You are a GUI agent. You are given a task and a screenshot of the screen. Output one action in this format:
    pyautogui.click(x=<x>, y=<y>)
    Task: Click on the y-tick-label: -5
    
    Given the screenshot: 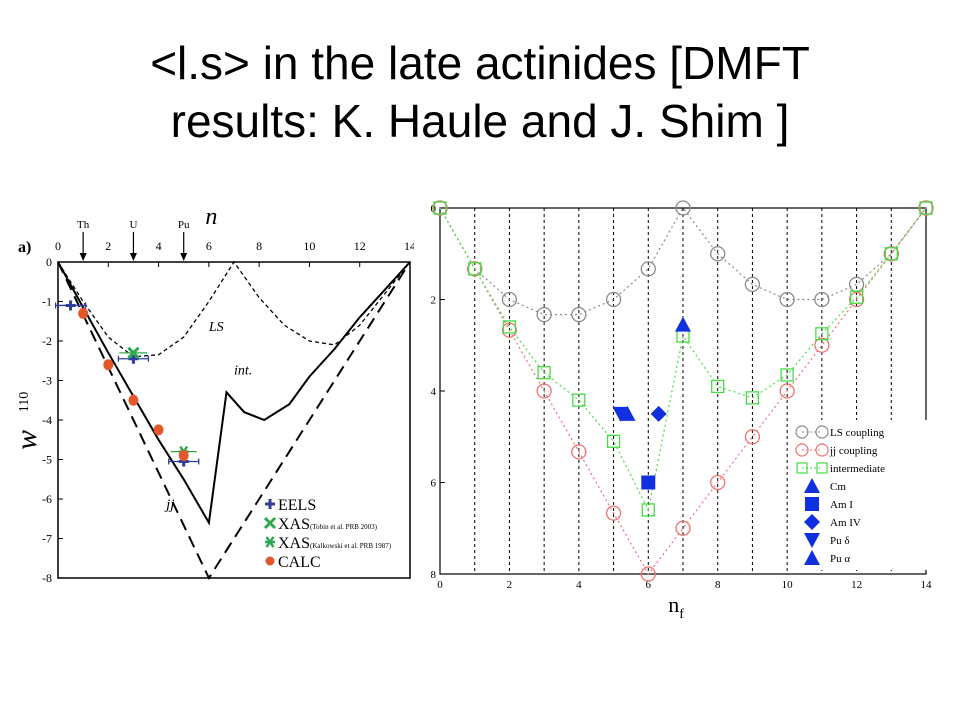 What is the action you would take?
    pyautogui.click(x=47, y=460)
    